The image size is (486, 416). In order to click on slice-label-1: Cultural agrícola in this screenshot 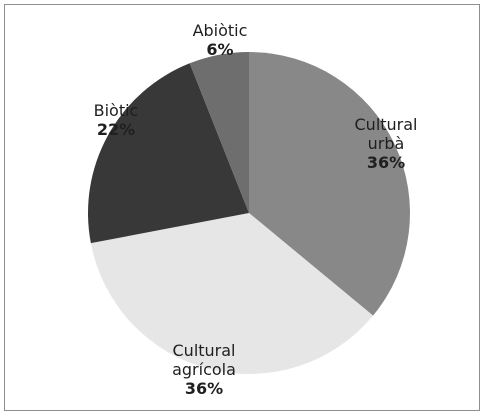, I will do `click(204, 360)`.